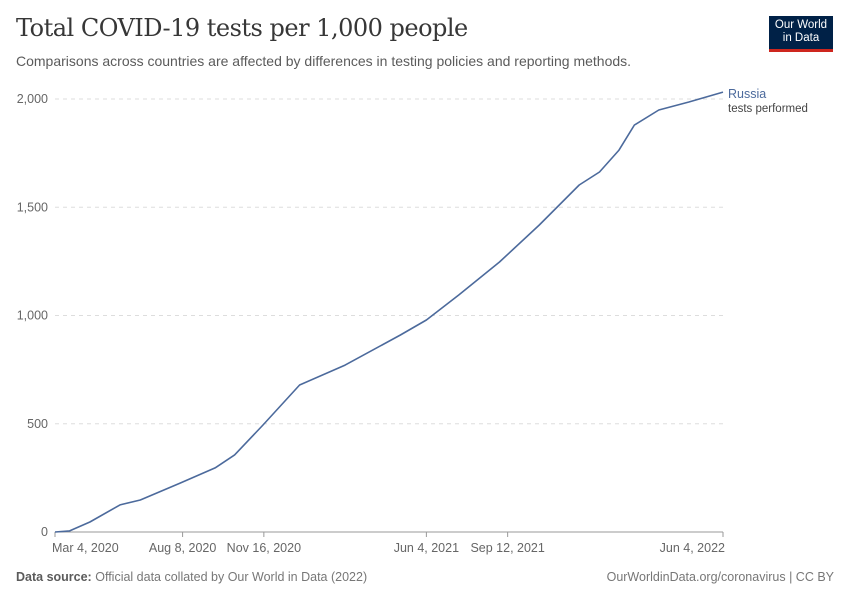  What do you see at coordinates (801, 34) in the screenshot?
I see `owid-logo: Our World in Data` at bounding box center [801, 34].